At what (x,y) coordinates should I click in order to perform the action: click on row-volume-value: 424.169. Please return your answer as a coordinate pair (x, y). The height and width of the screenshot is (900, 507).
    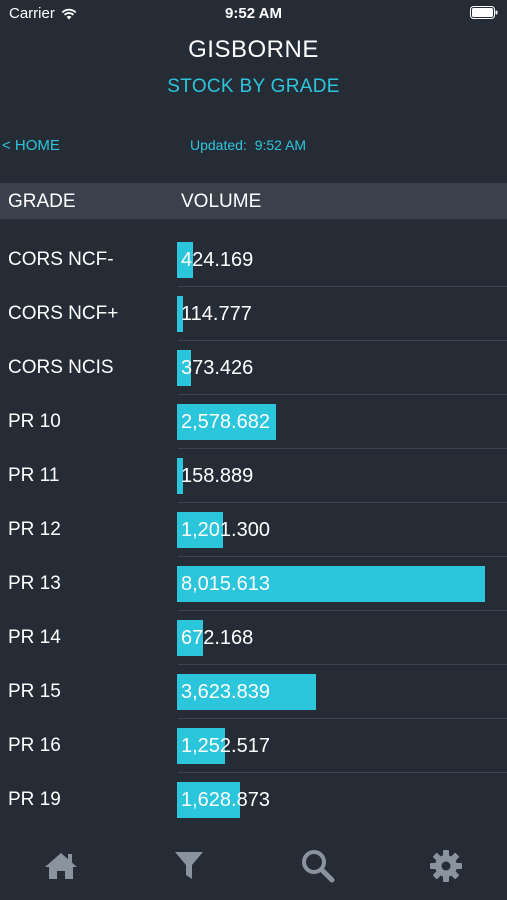
    Looking at the image, I should click on (217, 260).